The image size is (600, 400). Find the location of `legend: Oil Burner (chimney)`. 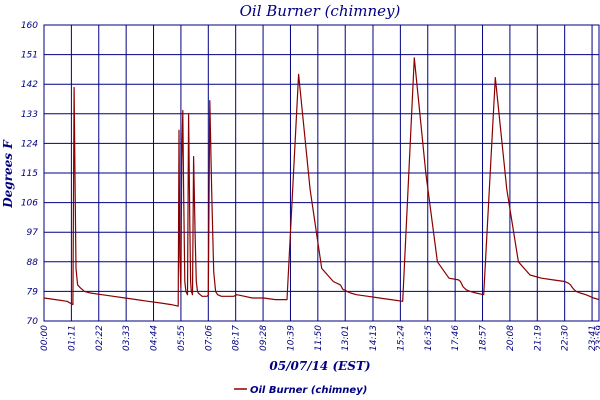

legend: Oil Burner (chimney) is located at coordinates (300, 390).